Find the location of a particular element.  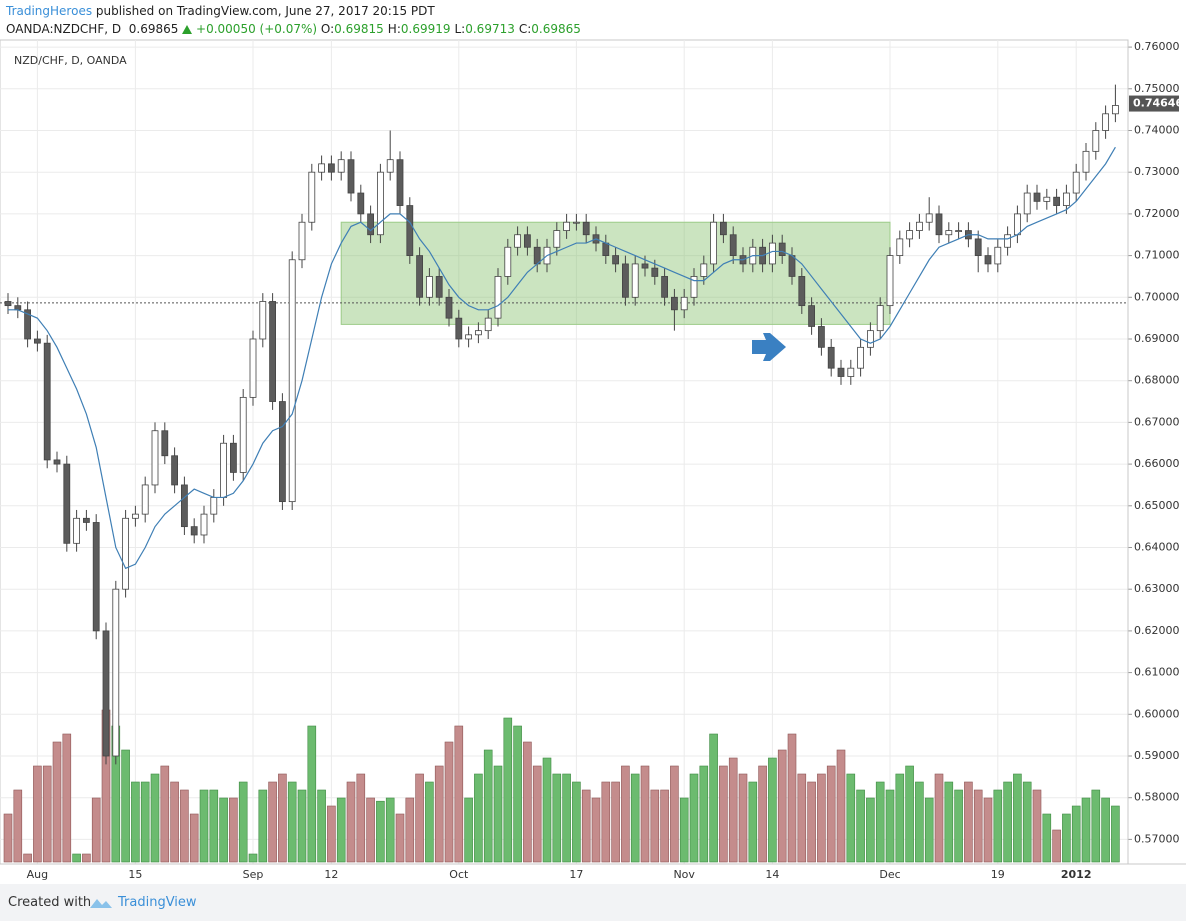

x-tick-label: 12 is located at coordinates (331, 874).